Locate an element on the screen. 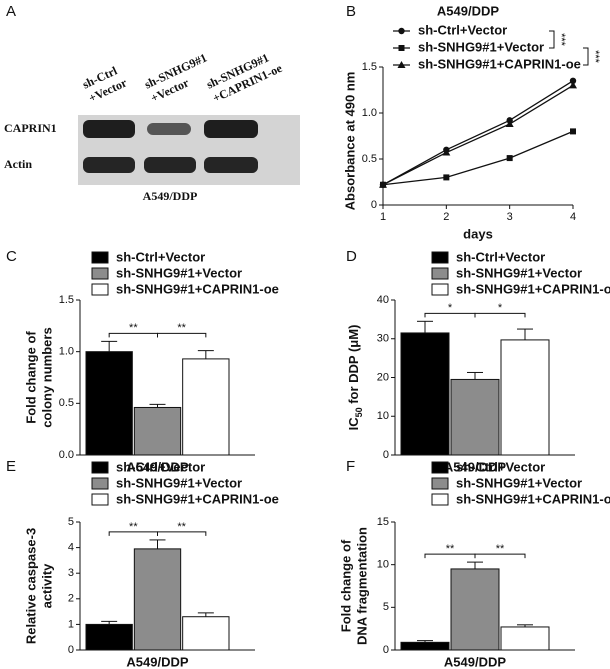 This screenshot has height=669, width=610. y-tick-label: 0.5 is located at coordinates (66, 403).